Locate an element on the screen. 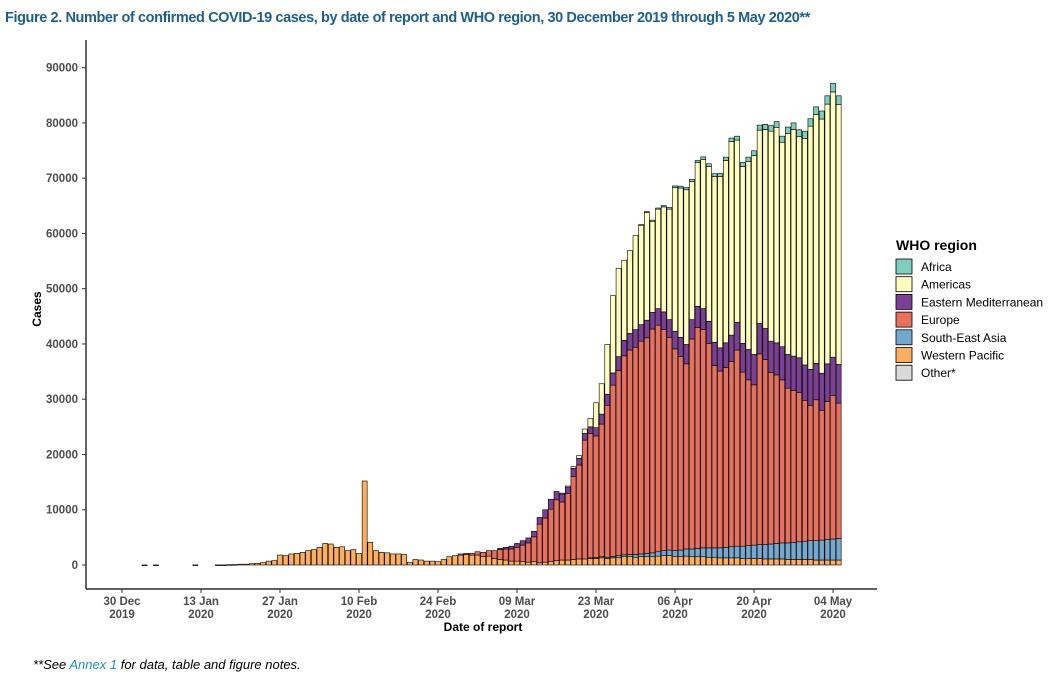 This screenshot has height=677, width=1054. y-tick-label: 90000 is located at coordinates (62, 69).